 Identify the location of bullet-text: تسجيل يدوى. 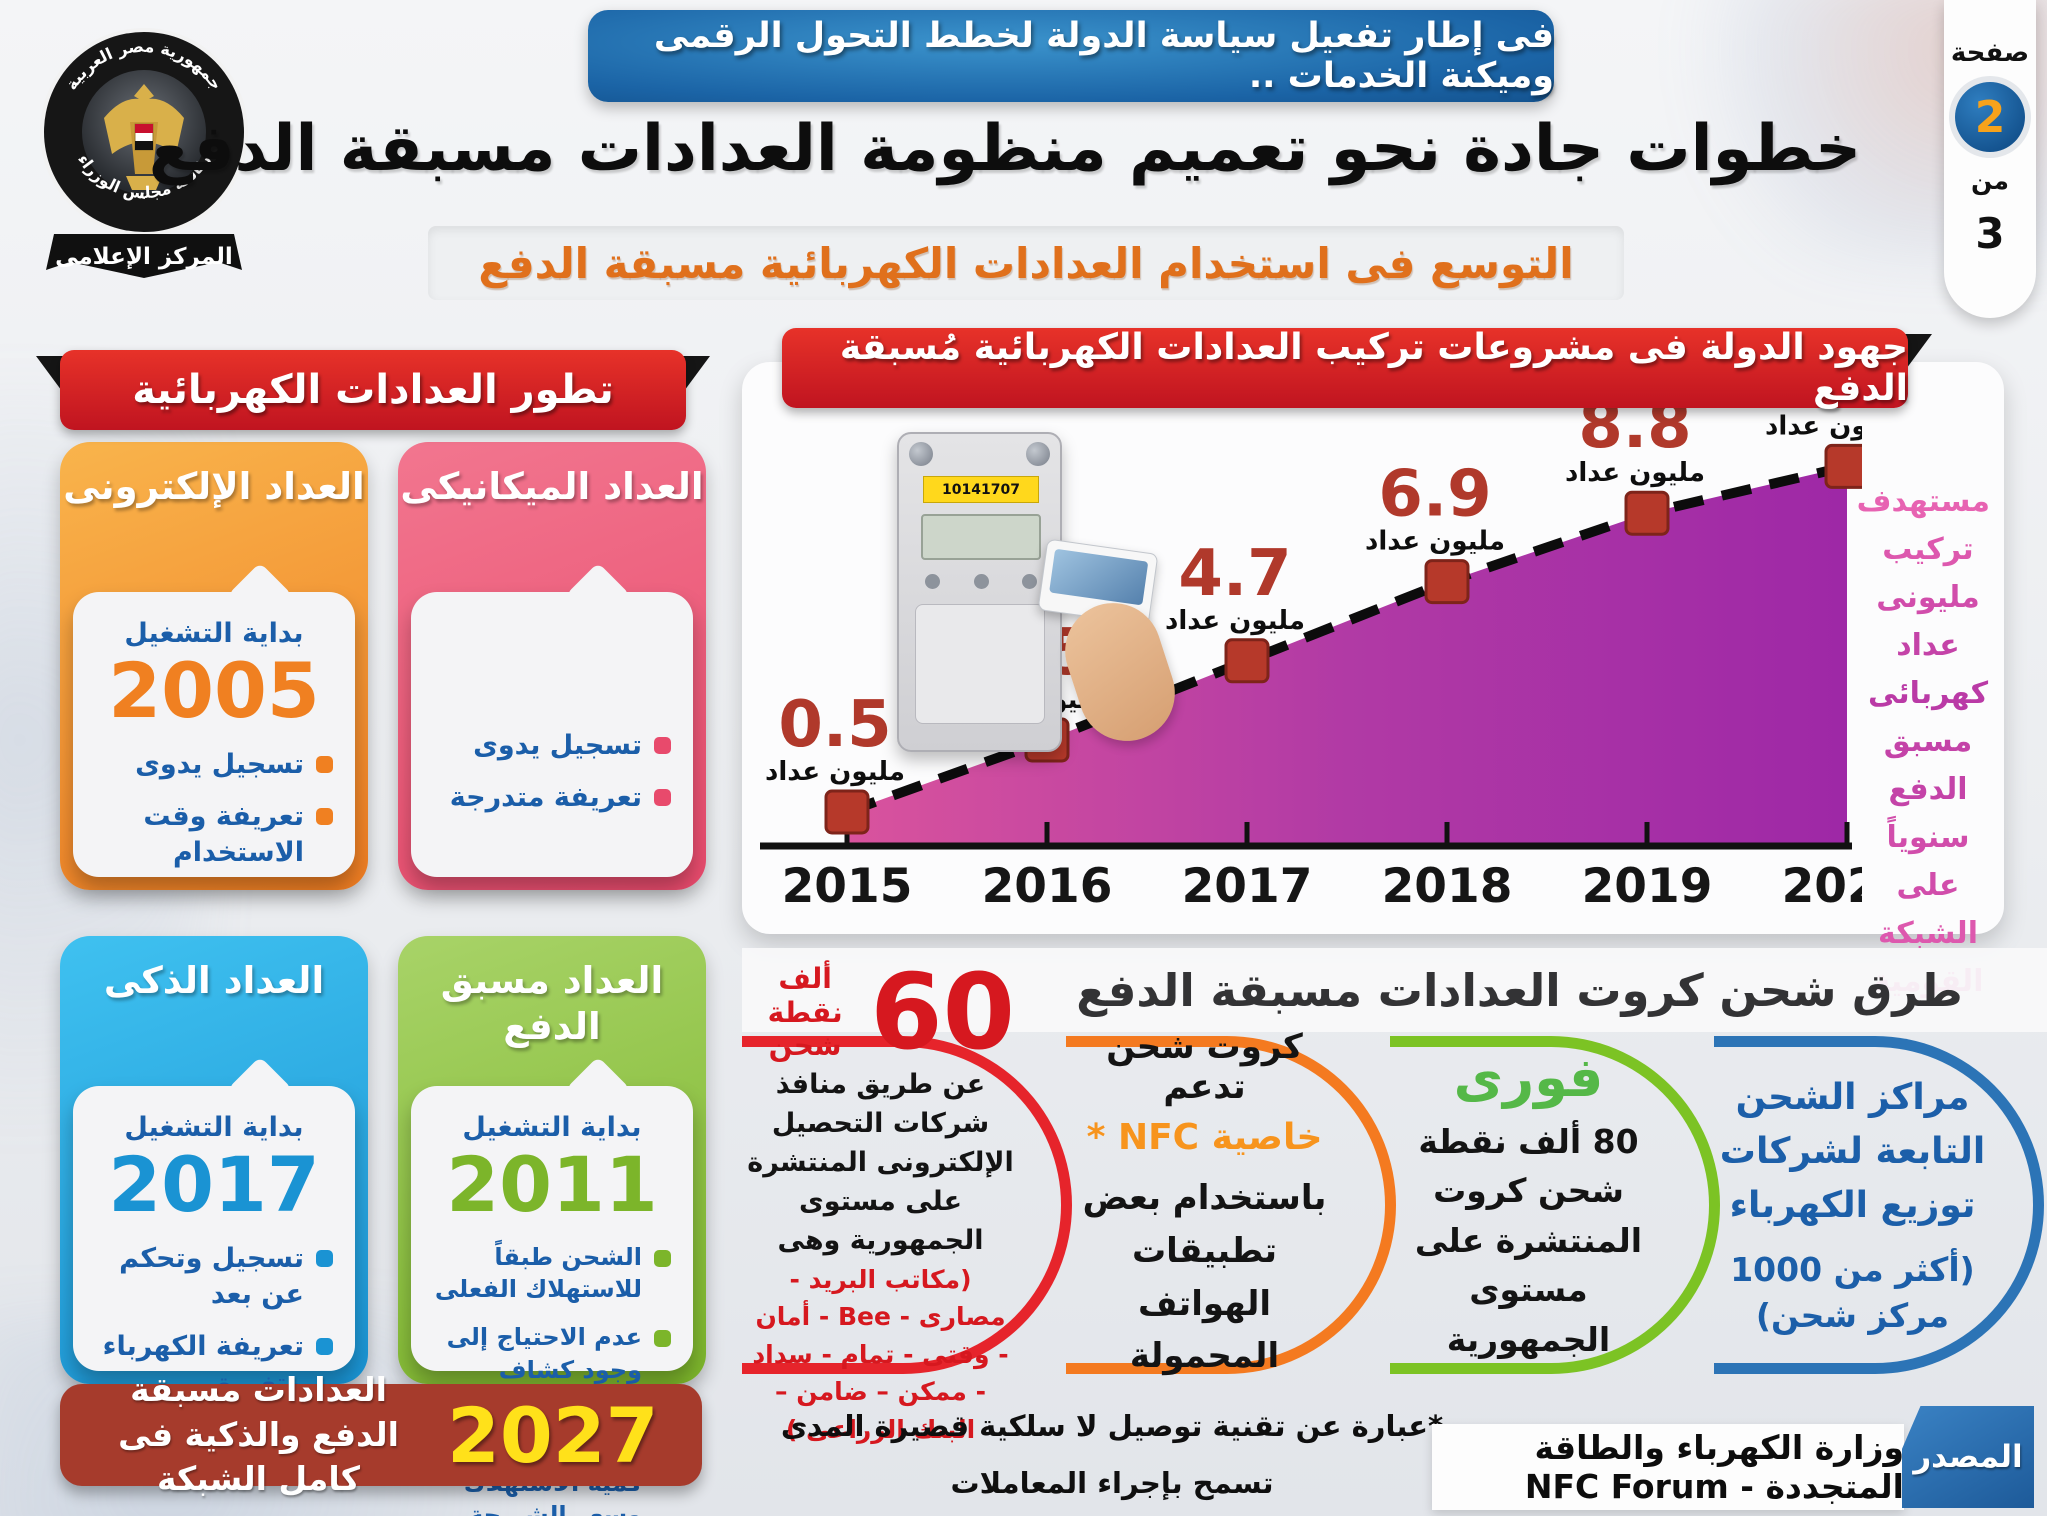
(557, 745).